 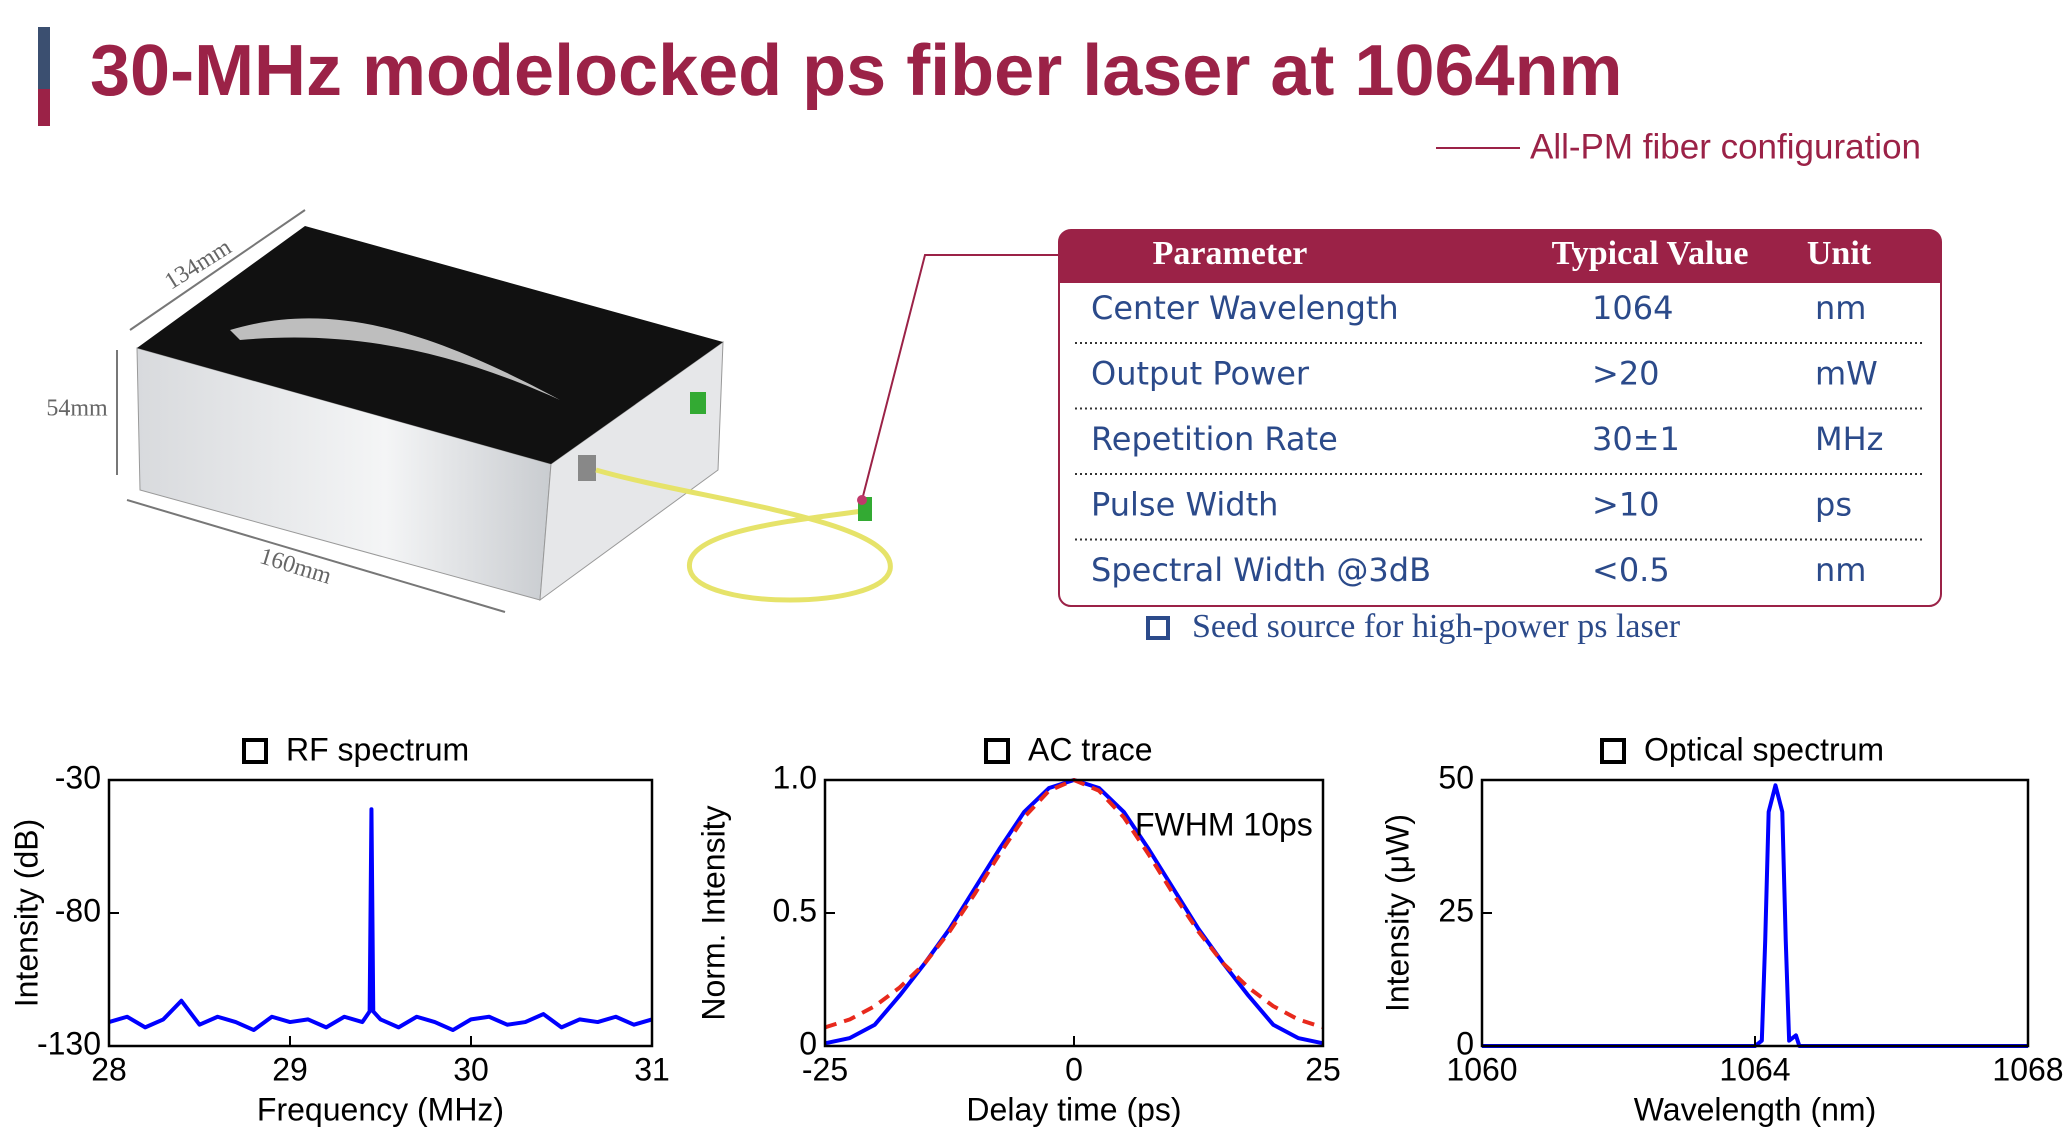 I want to click on y-axis-label: Norm. Intensity, so click(x=713, y=912).